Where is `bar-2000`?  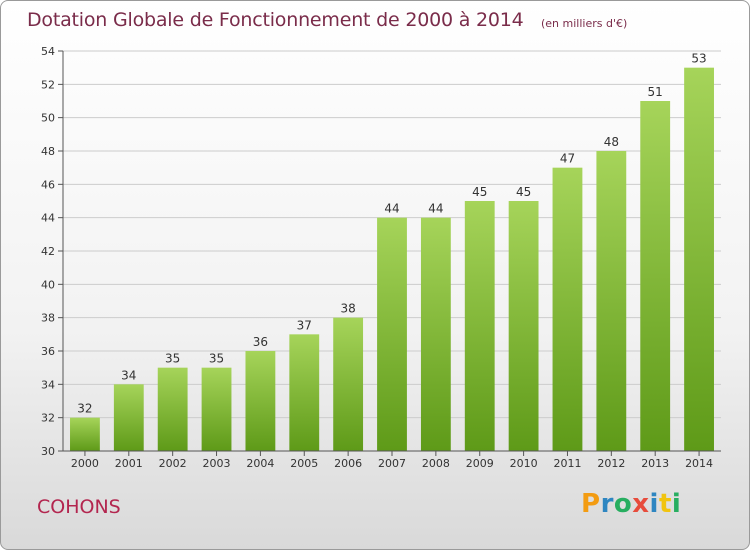
bar-2000 is located at coordinates (85, 434).